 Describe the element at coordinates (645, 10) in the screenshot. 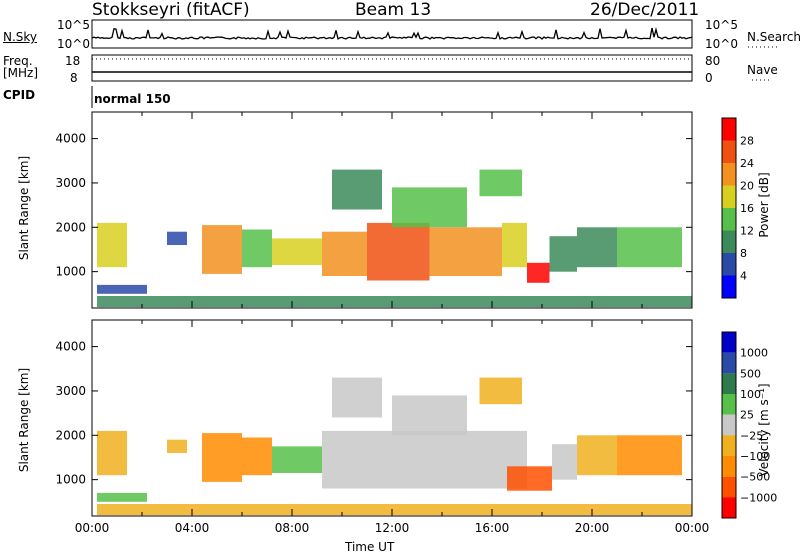

I see `date-title: 26/Dec/2011` at that location.